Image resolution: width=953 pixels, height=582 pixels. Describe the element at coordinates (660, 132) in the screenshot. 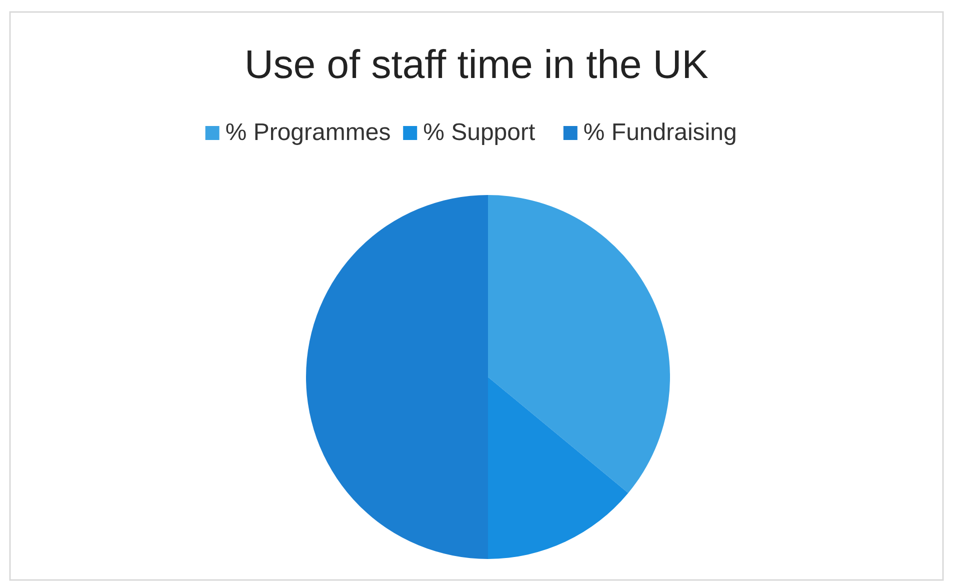

I see `legend-label: % Fundraising` at that location.